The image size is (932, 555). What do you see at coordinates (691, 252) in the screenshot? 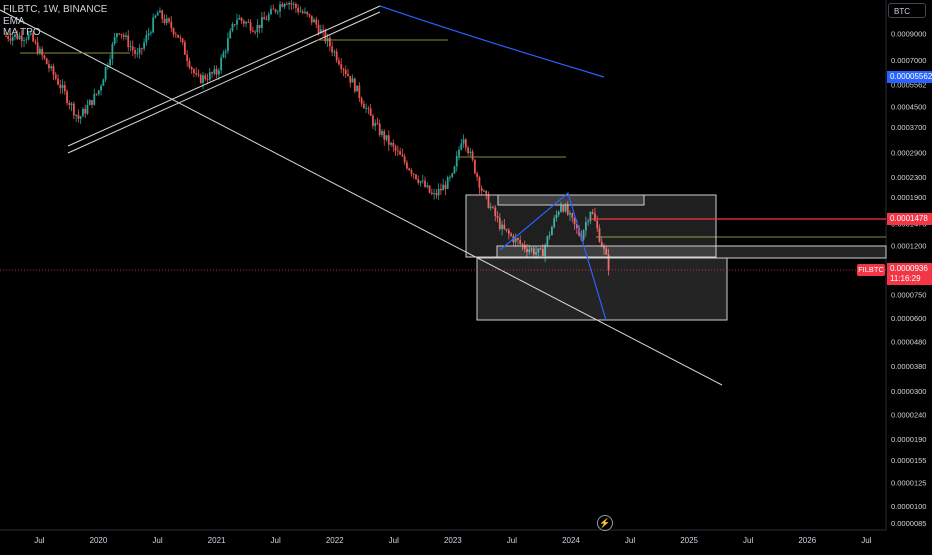
I see `range-box` at bounding box center [691, 252].